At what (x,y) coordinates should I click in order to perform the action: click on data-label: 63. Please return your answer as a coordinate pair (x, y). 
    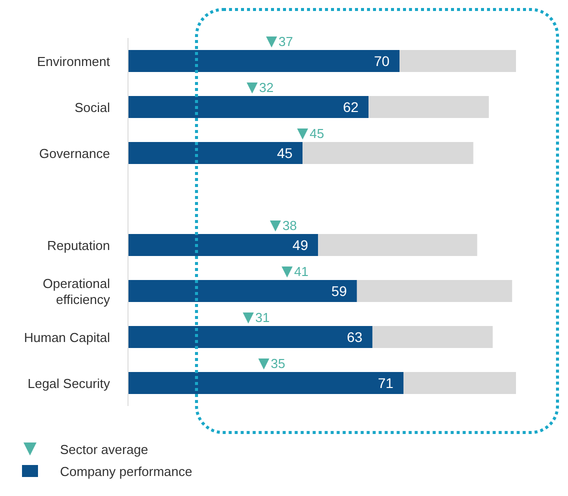
    Looking at the image, I should click on (354, 336).